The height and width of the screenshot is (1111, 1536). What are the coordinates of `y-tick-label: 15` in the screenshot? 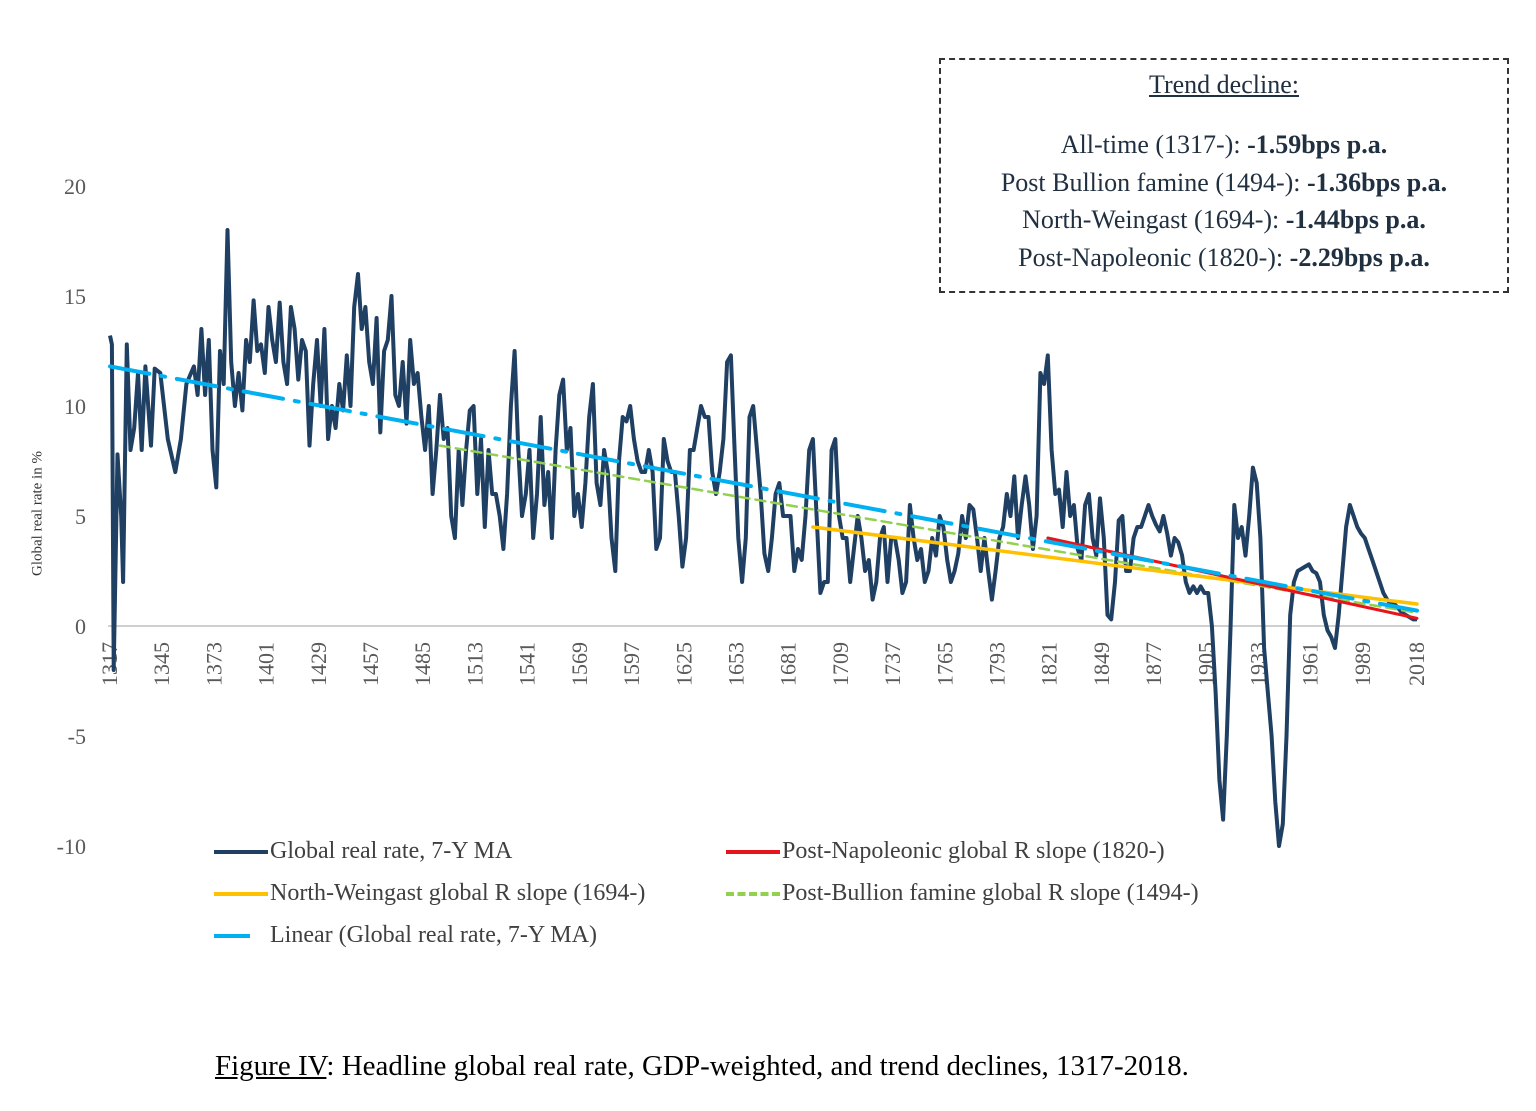 It's located at (75, 296).